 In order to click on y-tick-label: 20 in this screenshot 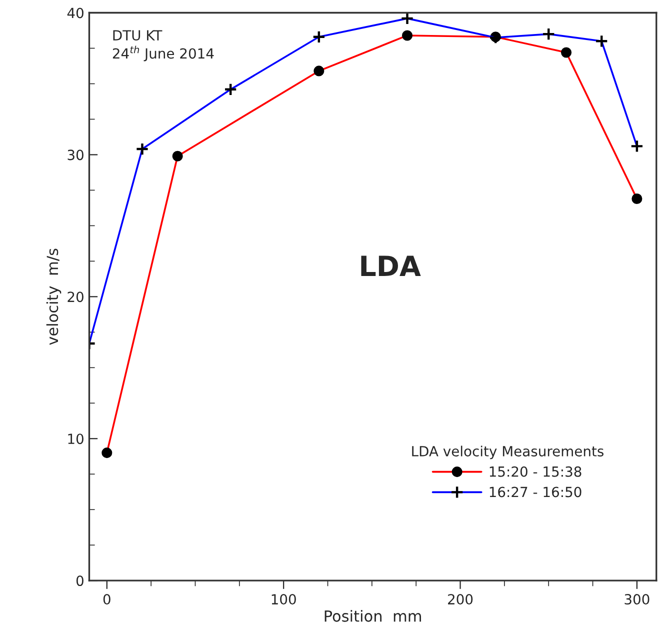, I will do `click(76, 297)`.